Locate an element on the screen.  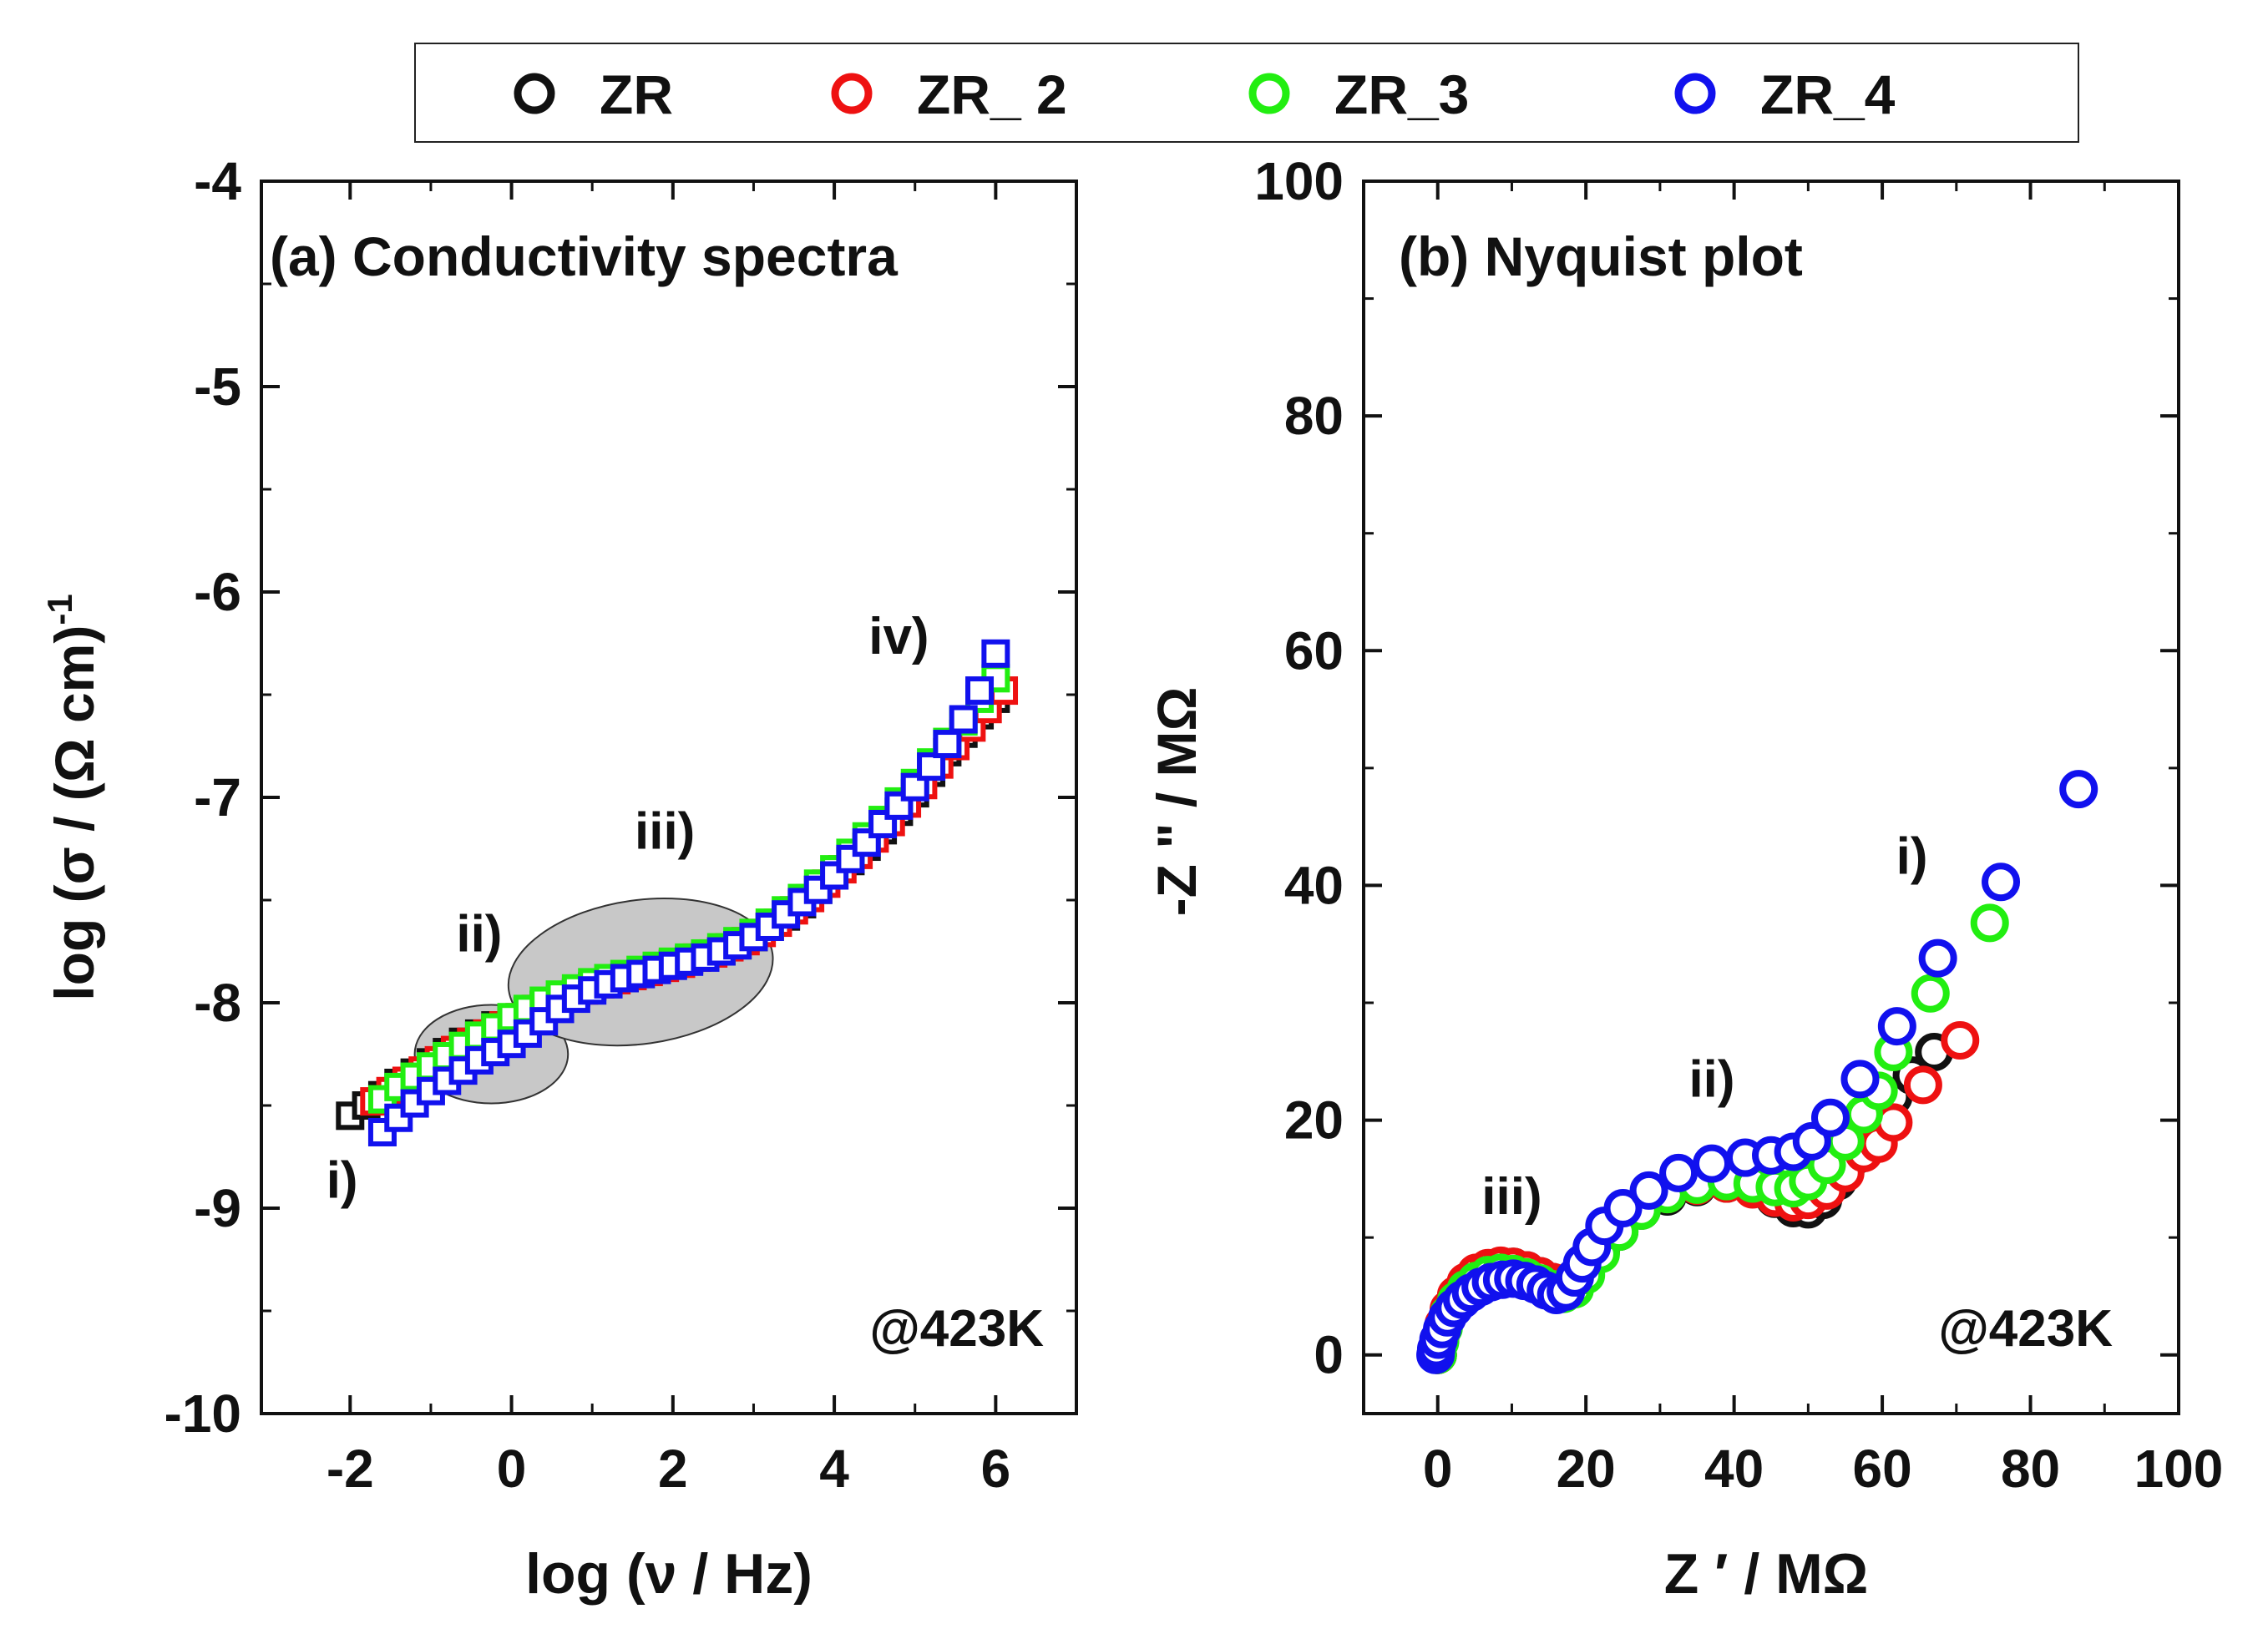
panel-a-ytick-label: -7 is located at coordinates (217, 797).